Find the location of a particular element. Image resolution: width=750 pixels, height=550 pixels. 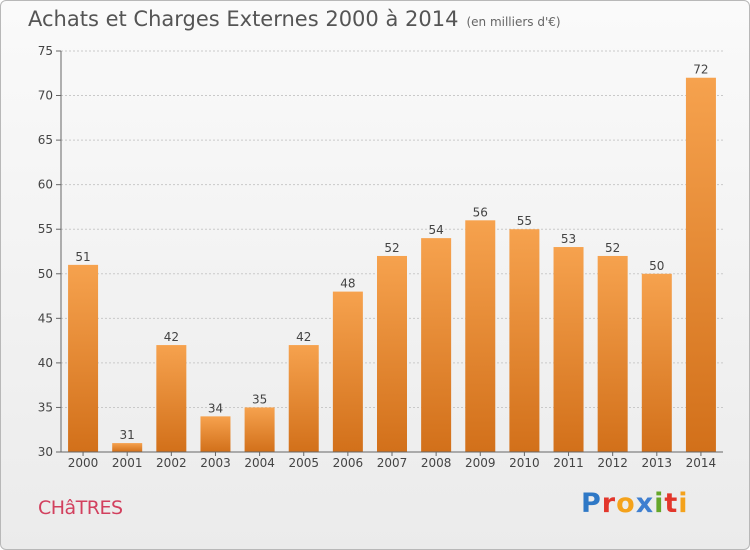

y-tick-label: 45 is located at coordinates (45, 318).